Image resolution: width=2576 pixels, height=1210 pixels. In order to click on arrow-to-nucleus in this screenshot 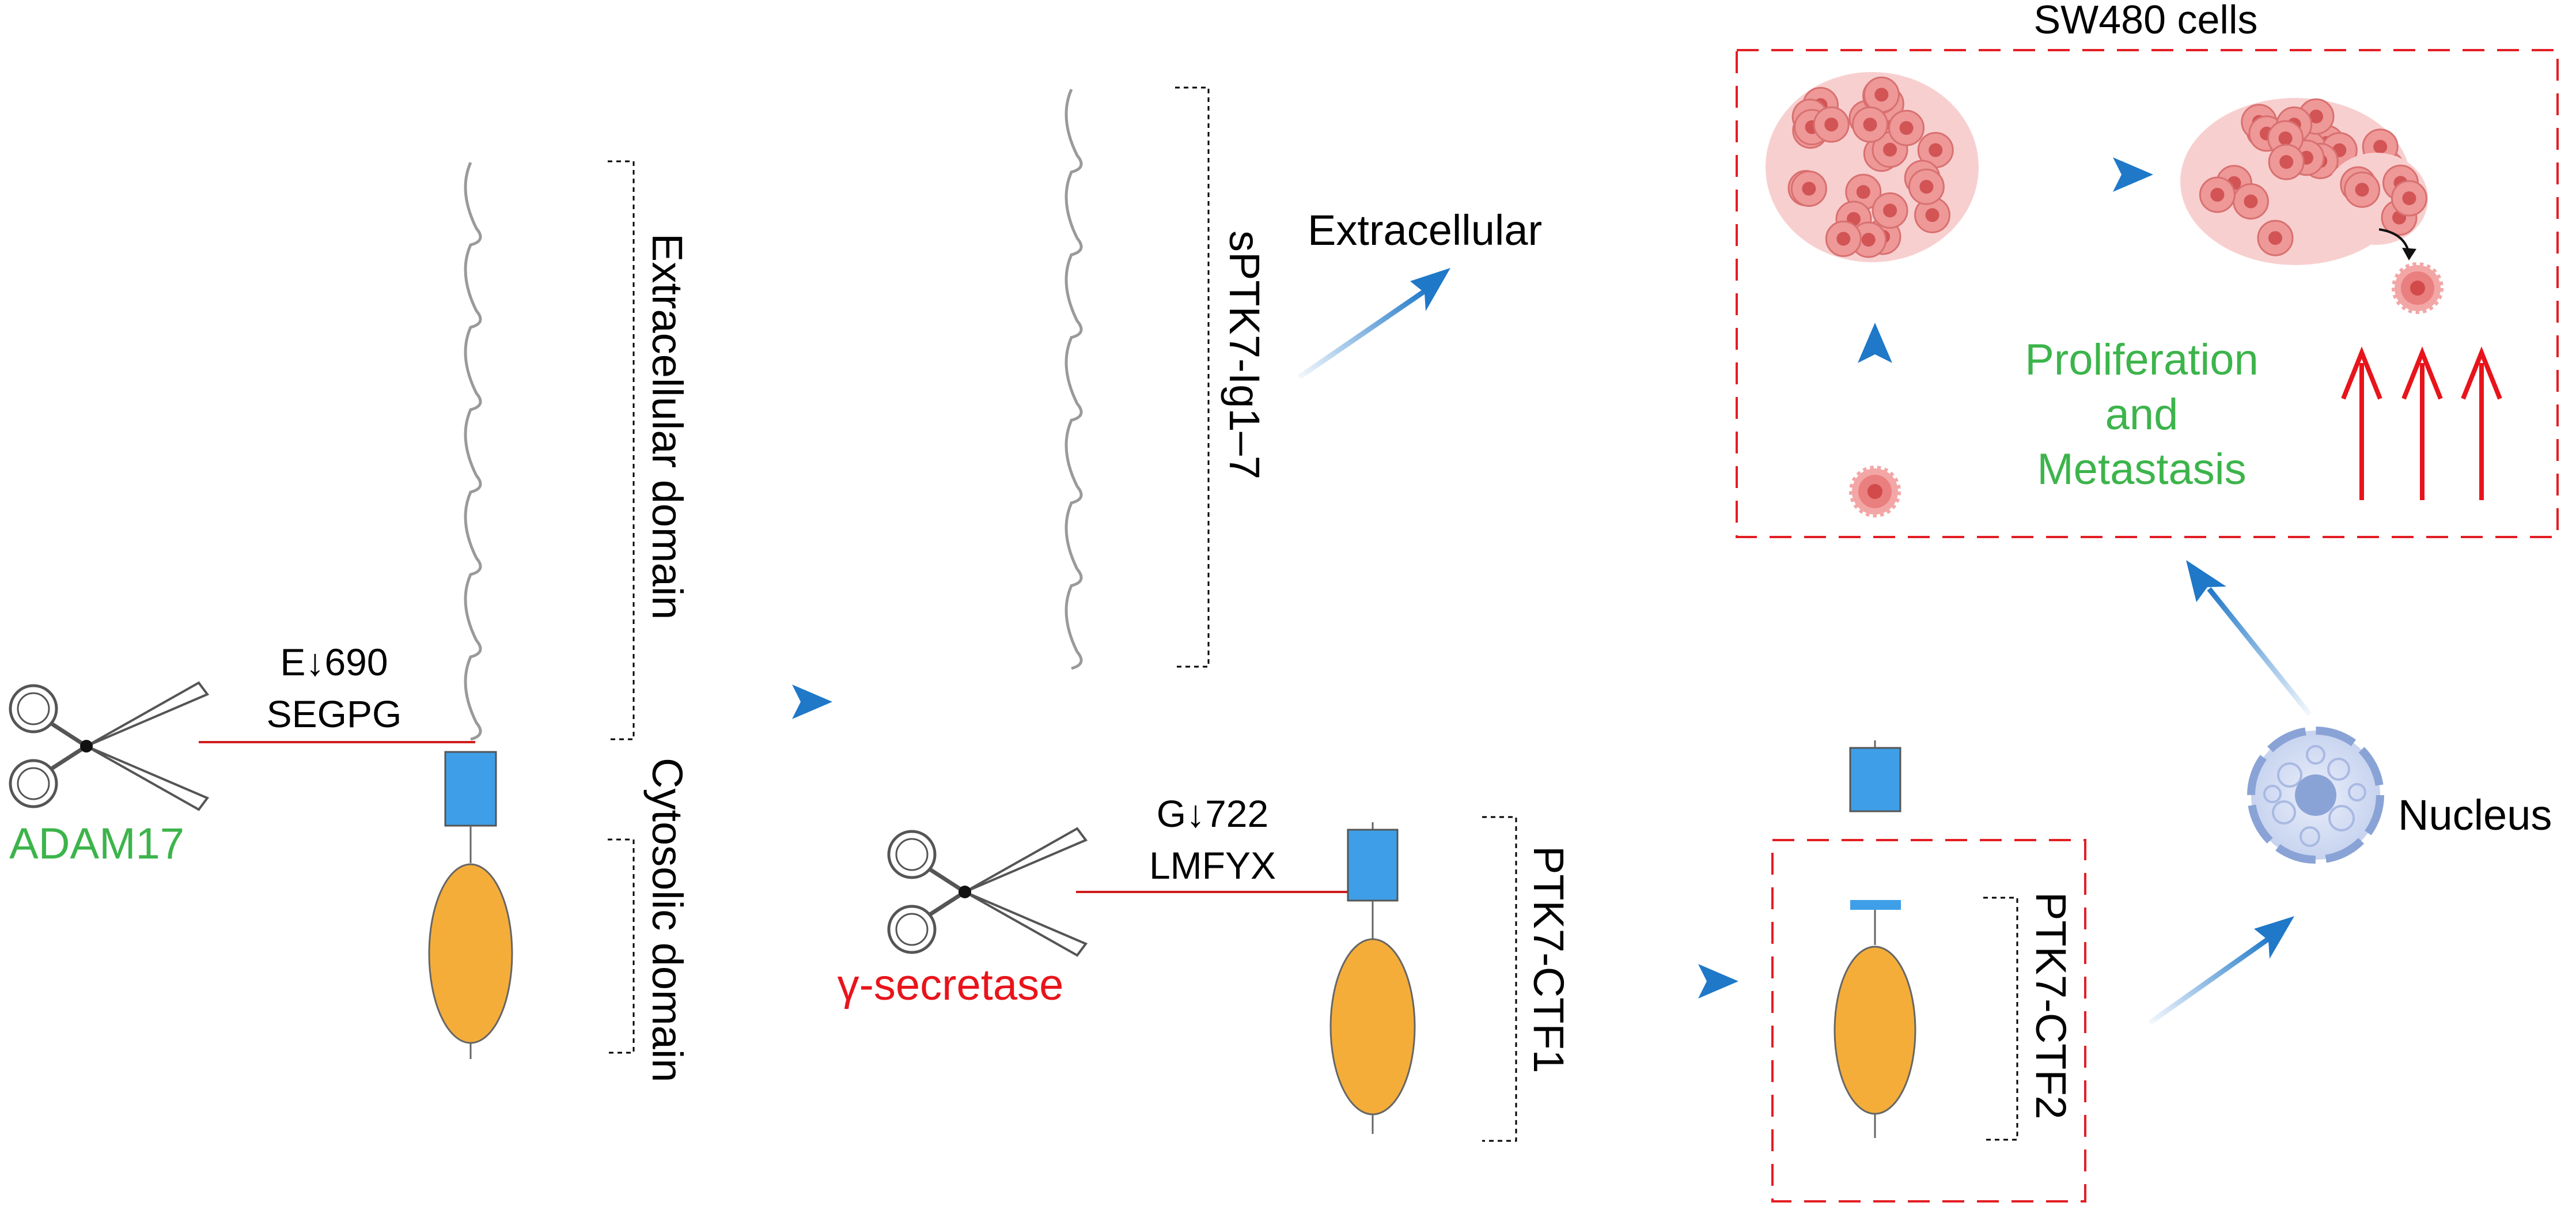, I will do `click(2221, 970)`.